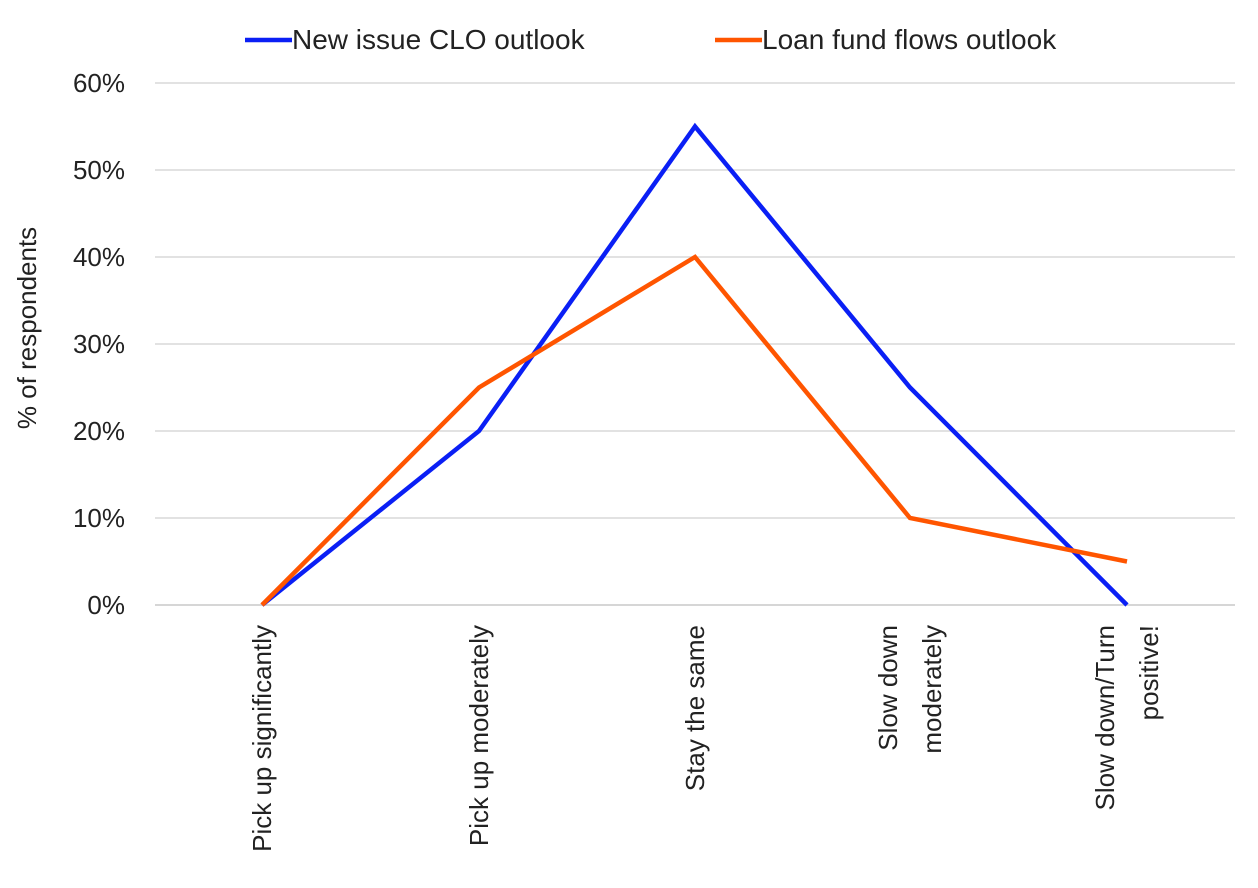  I want to click on y-tick-label: 0%, so click(106, 605).